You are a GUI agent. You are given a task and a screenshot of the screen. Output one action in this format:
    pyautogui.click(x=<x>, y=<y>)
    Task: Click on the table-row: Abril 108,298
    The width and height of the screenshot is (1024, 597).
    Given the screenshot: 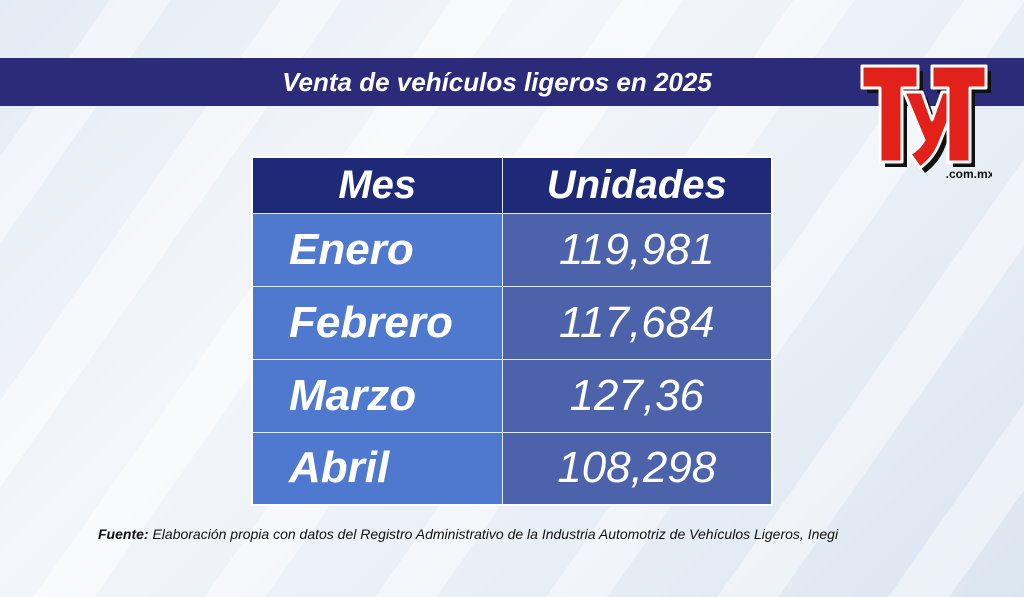 What is the action you would take?
    pyautogui.click(x=512, y=468)
    